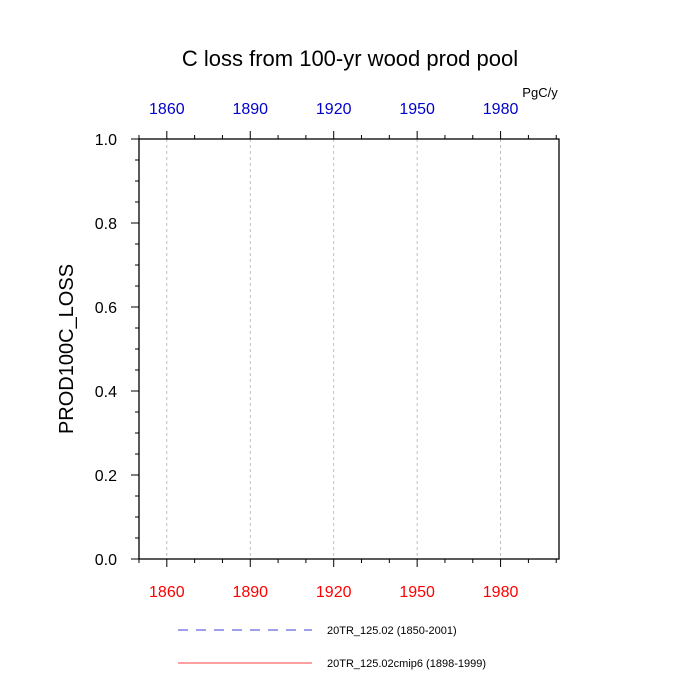 Image resolution: width=700 pixels, height=700 pixels. Describe the element at coordinates (106, 308) in the screenshot. I see `y-tick-label: 0.6` at that location.